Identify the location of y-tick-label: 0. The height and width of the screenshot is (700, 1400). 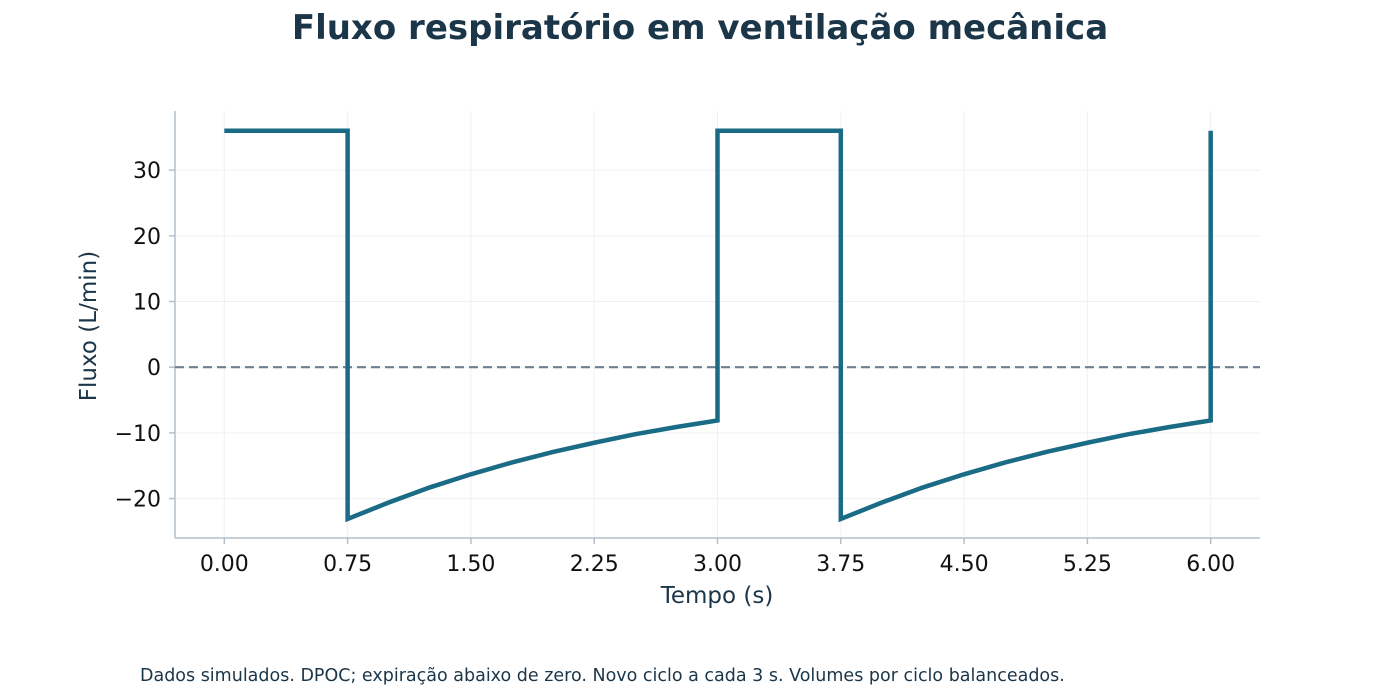
(154, 368).